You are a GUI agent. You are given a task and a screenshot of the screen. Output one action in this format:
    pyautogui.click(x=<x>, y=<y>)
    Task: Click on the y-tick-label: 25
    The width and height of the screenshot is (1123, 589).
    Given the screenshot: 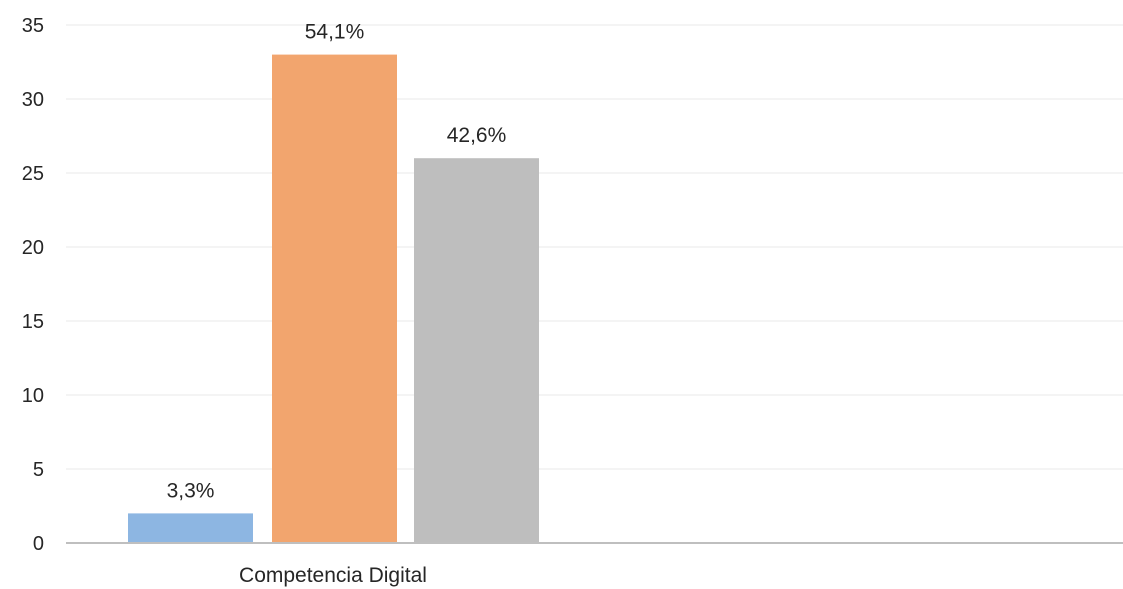 What is the action you would take?
    pyautogui.click(x=33, y=174)
    